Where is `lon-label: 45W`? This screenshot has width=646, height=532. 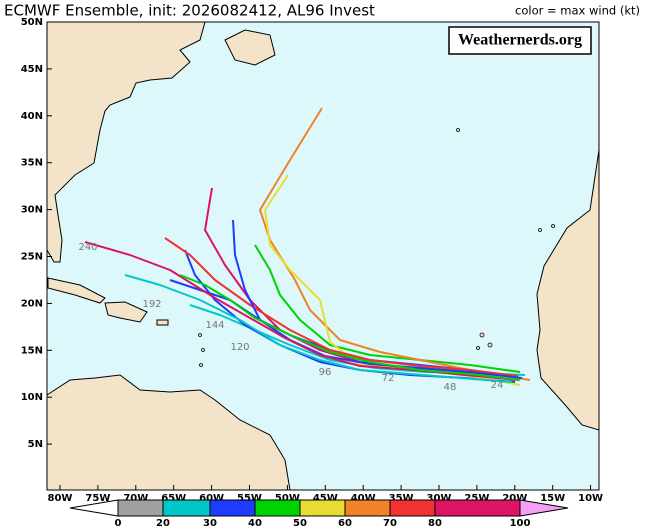
lon-label: 45W is located at coordinates (325, 498).